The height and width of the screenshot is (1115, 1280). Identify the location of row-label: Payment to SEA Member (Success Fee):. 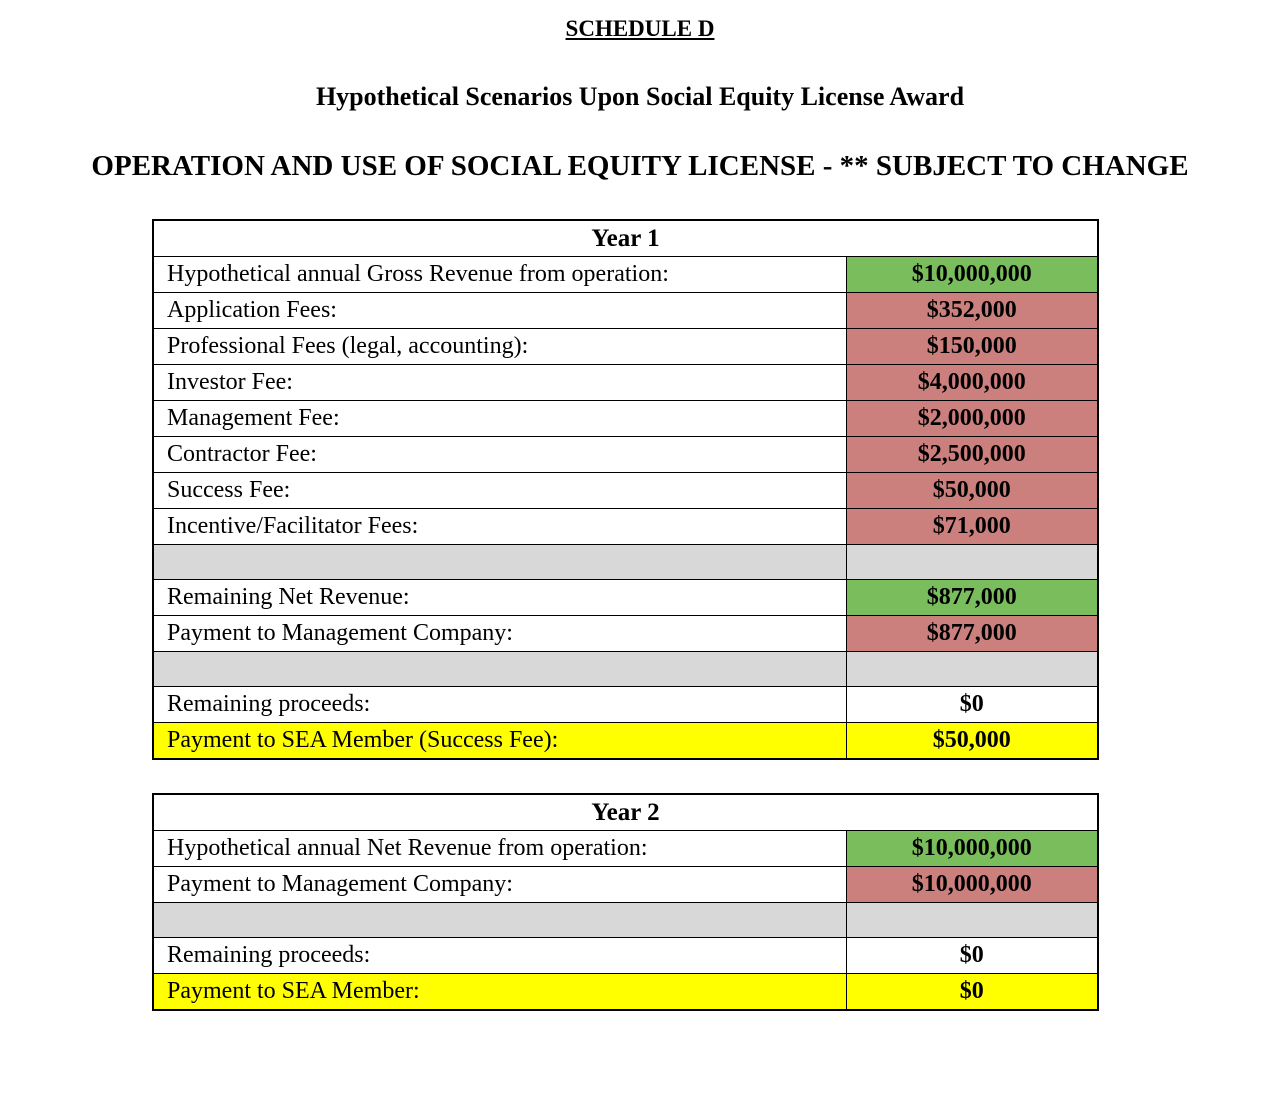
(499, 741).